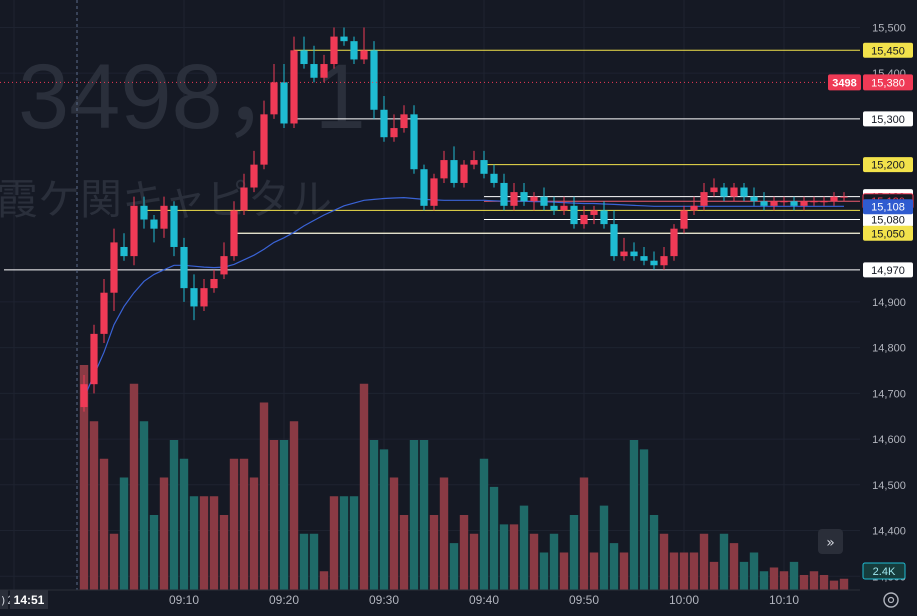 The image size is (917, 616). Describe the element at coordinates (844, 83) in the screenshot. I see `current-price-symbol: 3498` at that location.